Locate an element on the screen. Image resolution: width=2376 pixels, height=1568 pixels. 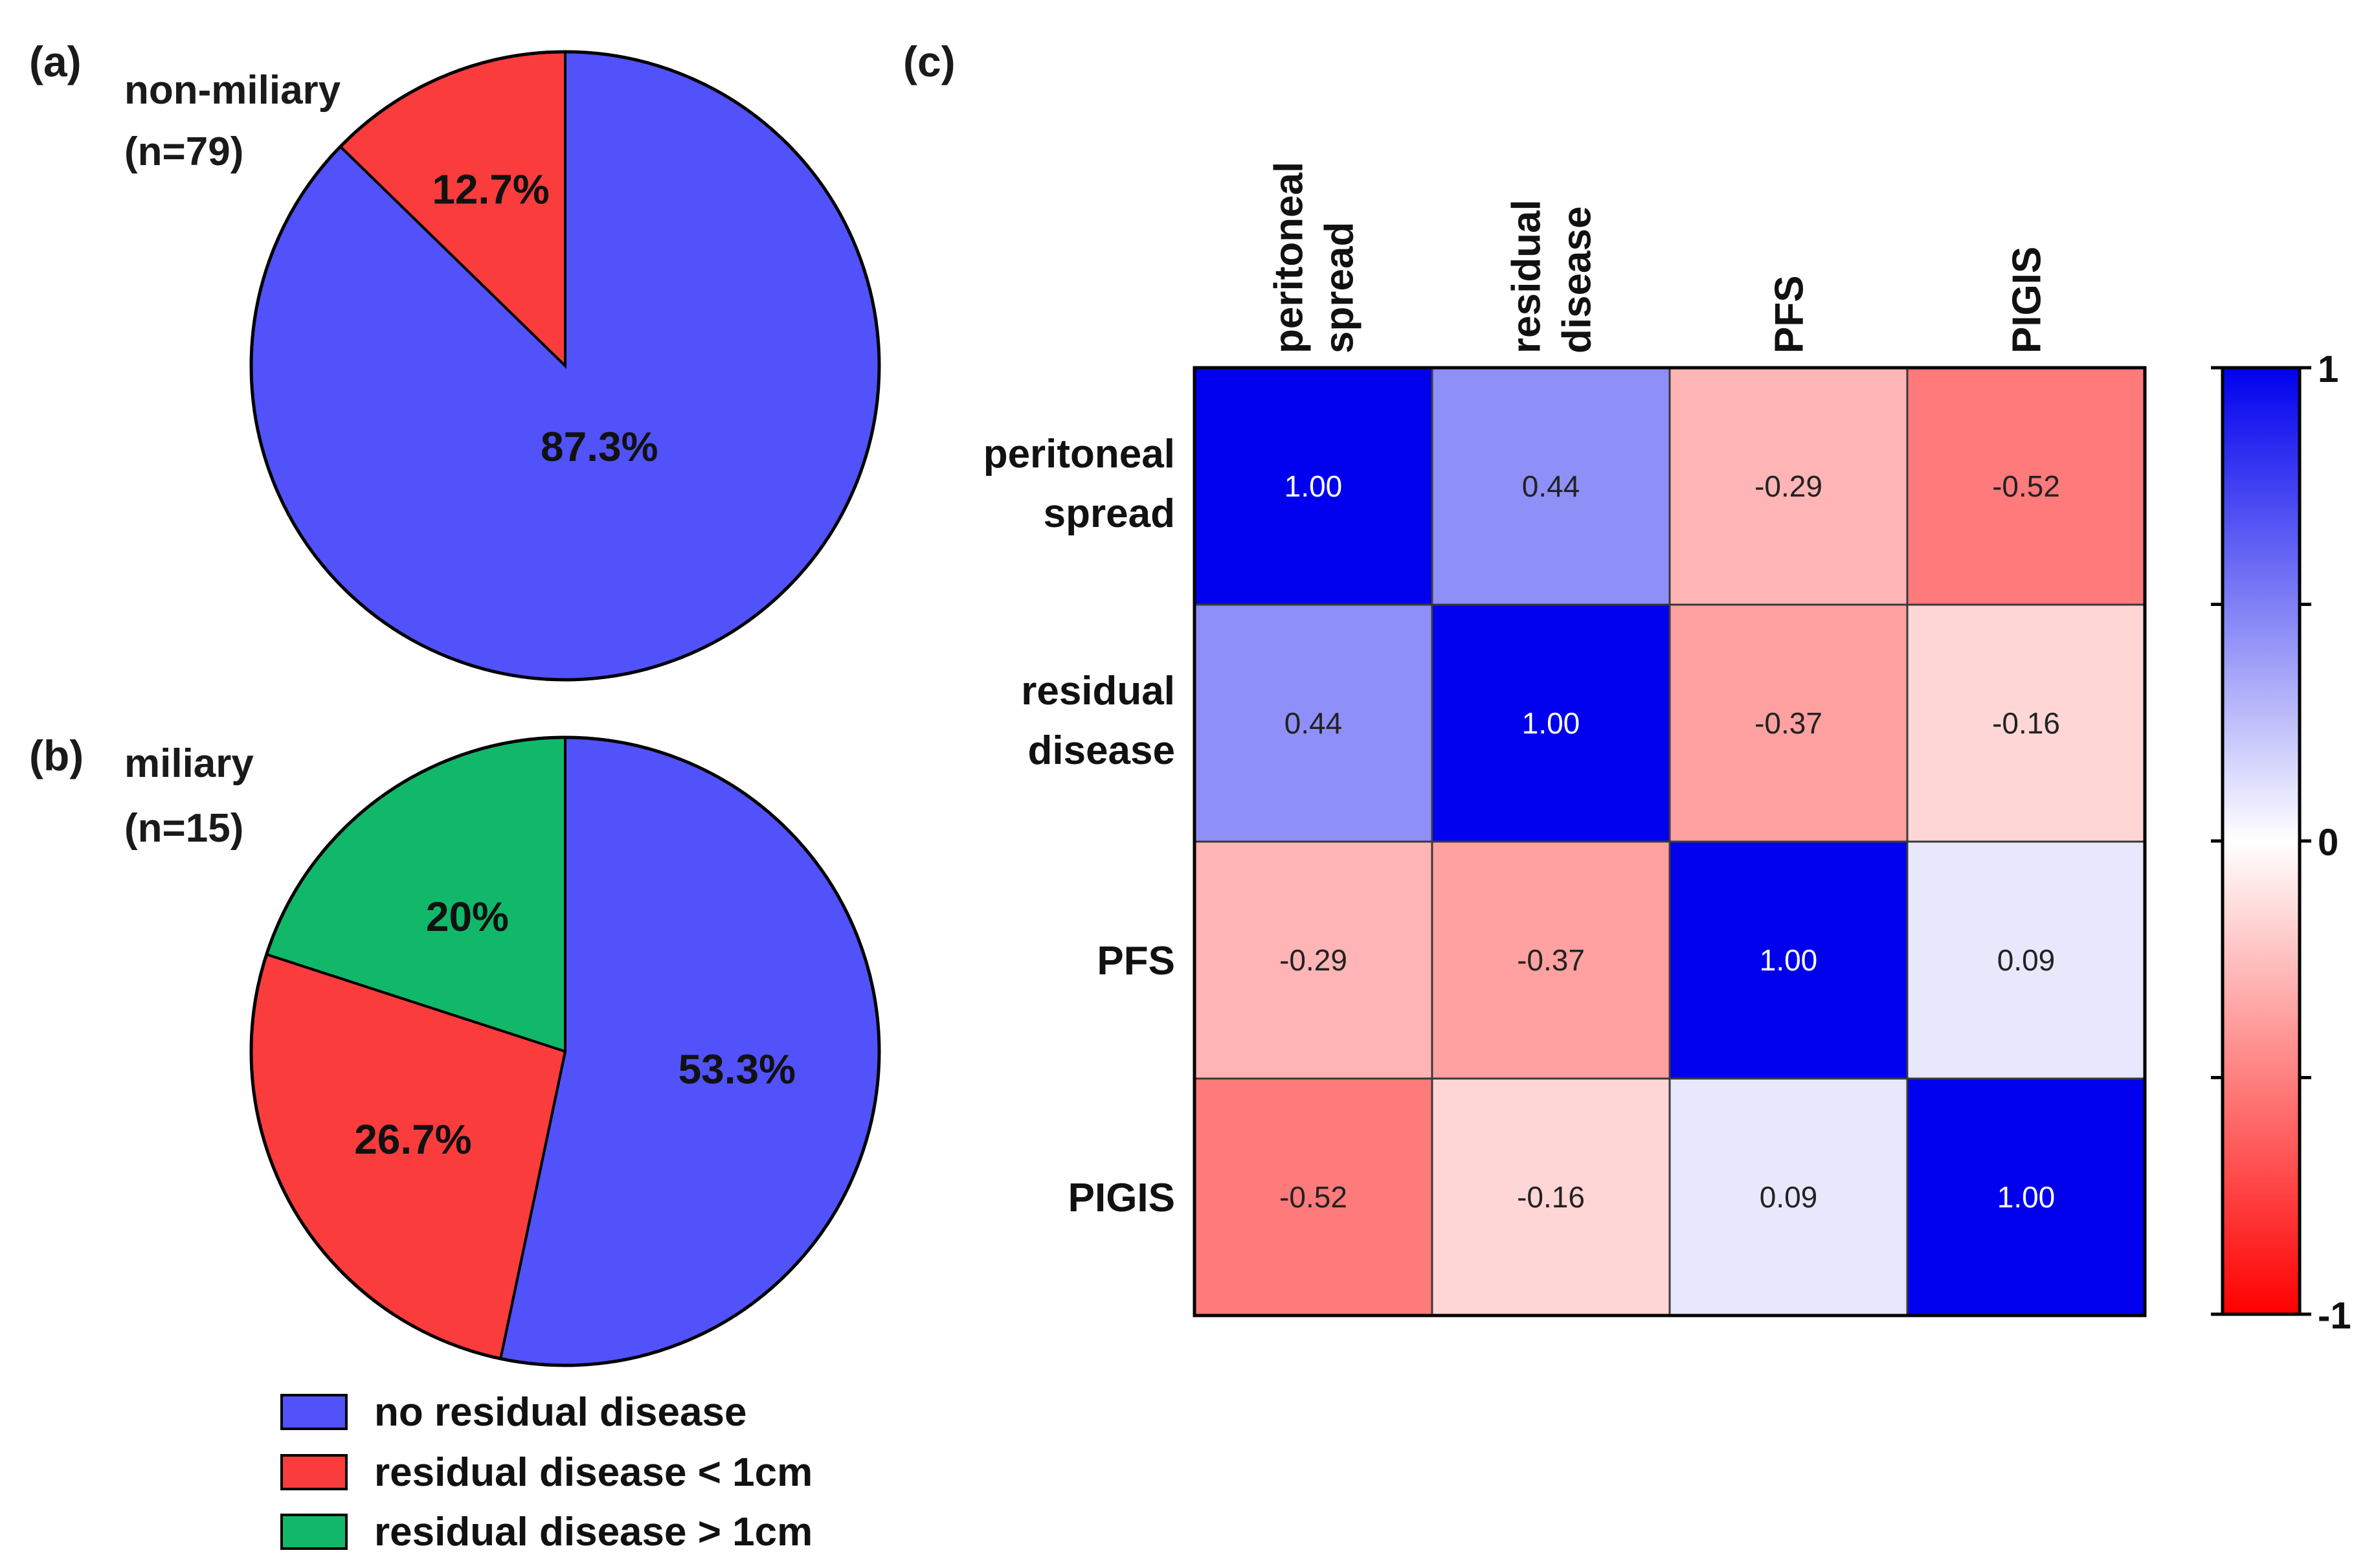
pie-slice-label: 12.7% is located at coordinates (490, 189).